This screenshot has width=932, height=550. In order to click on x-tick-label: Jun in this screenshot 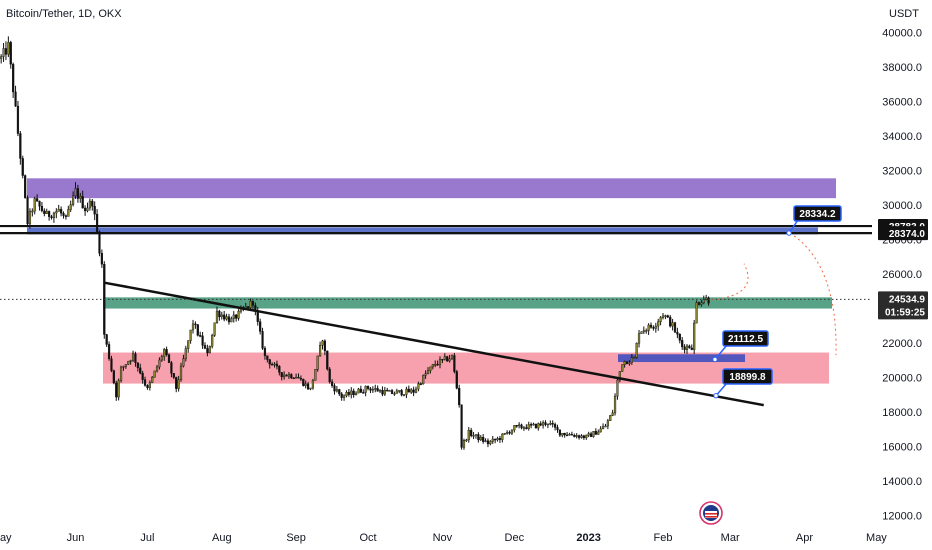, I will do `click(76, 538)`.